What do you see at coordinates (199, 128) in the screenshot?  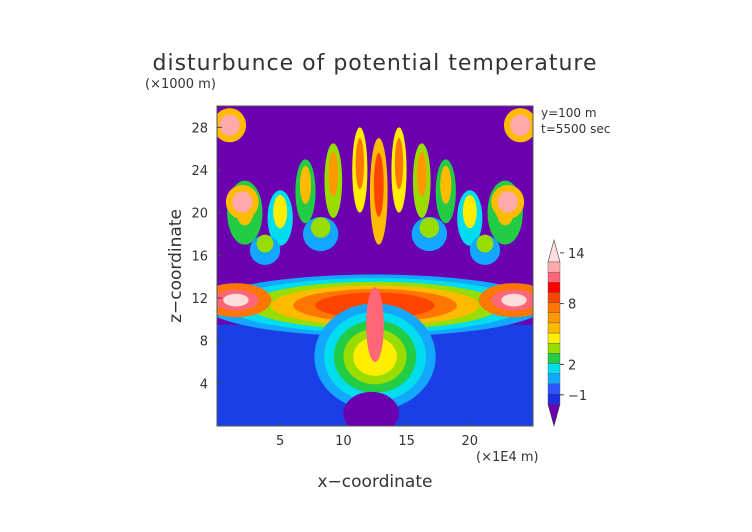 I see `y-tick-label: 28` at bounding box center [199, 128].